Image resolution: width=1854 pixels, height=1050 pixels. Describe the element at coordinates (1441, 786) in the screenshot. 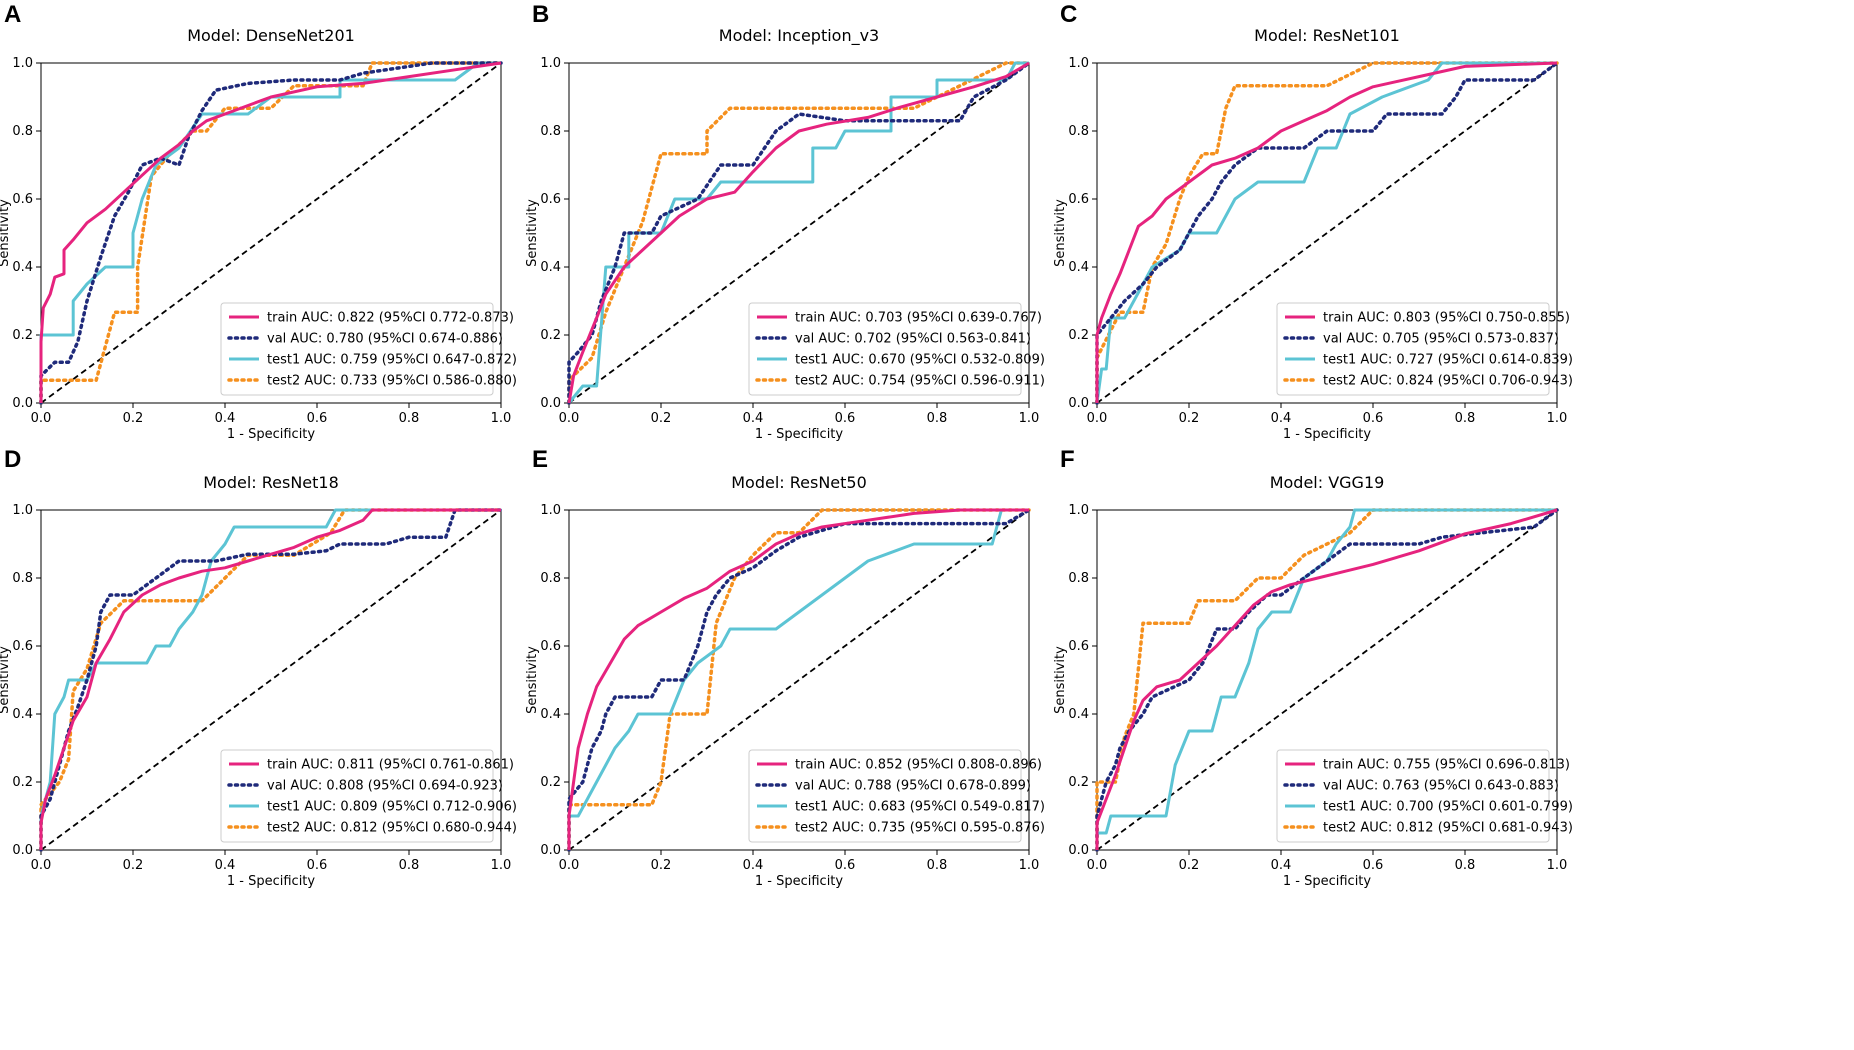

I see `legend-entry-val: val AUC: 0.763 (95%CI 0.643-0.883)` at that location.